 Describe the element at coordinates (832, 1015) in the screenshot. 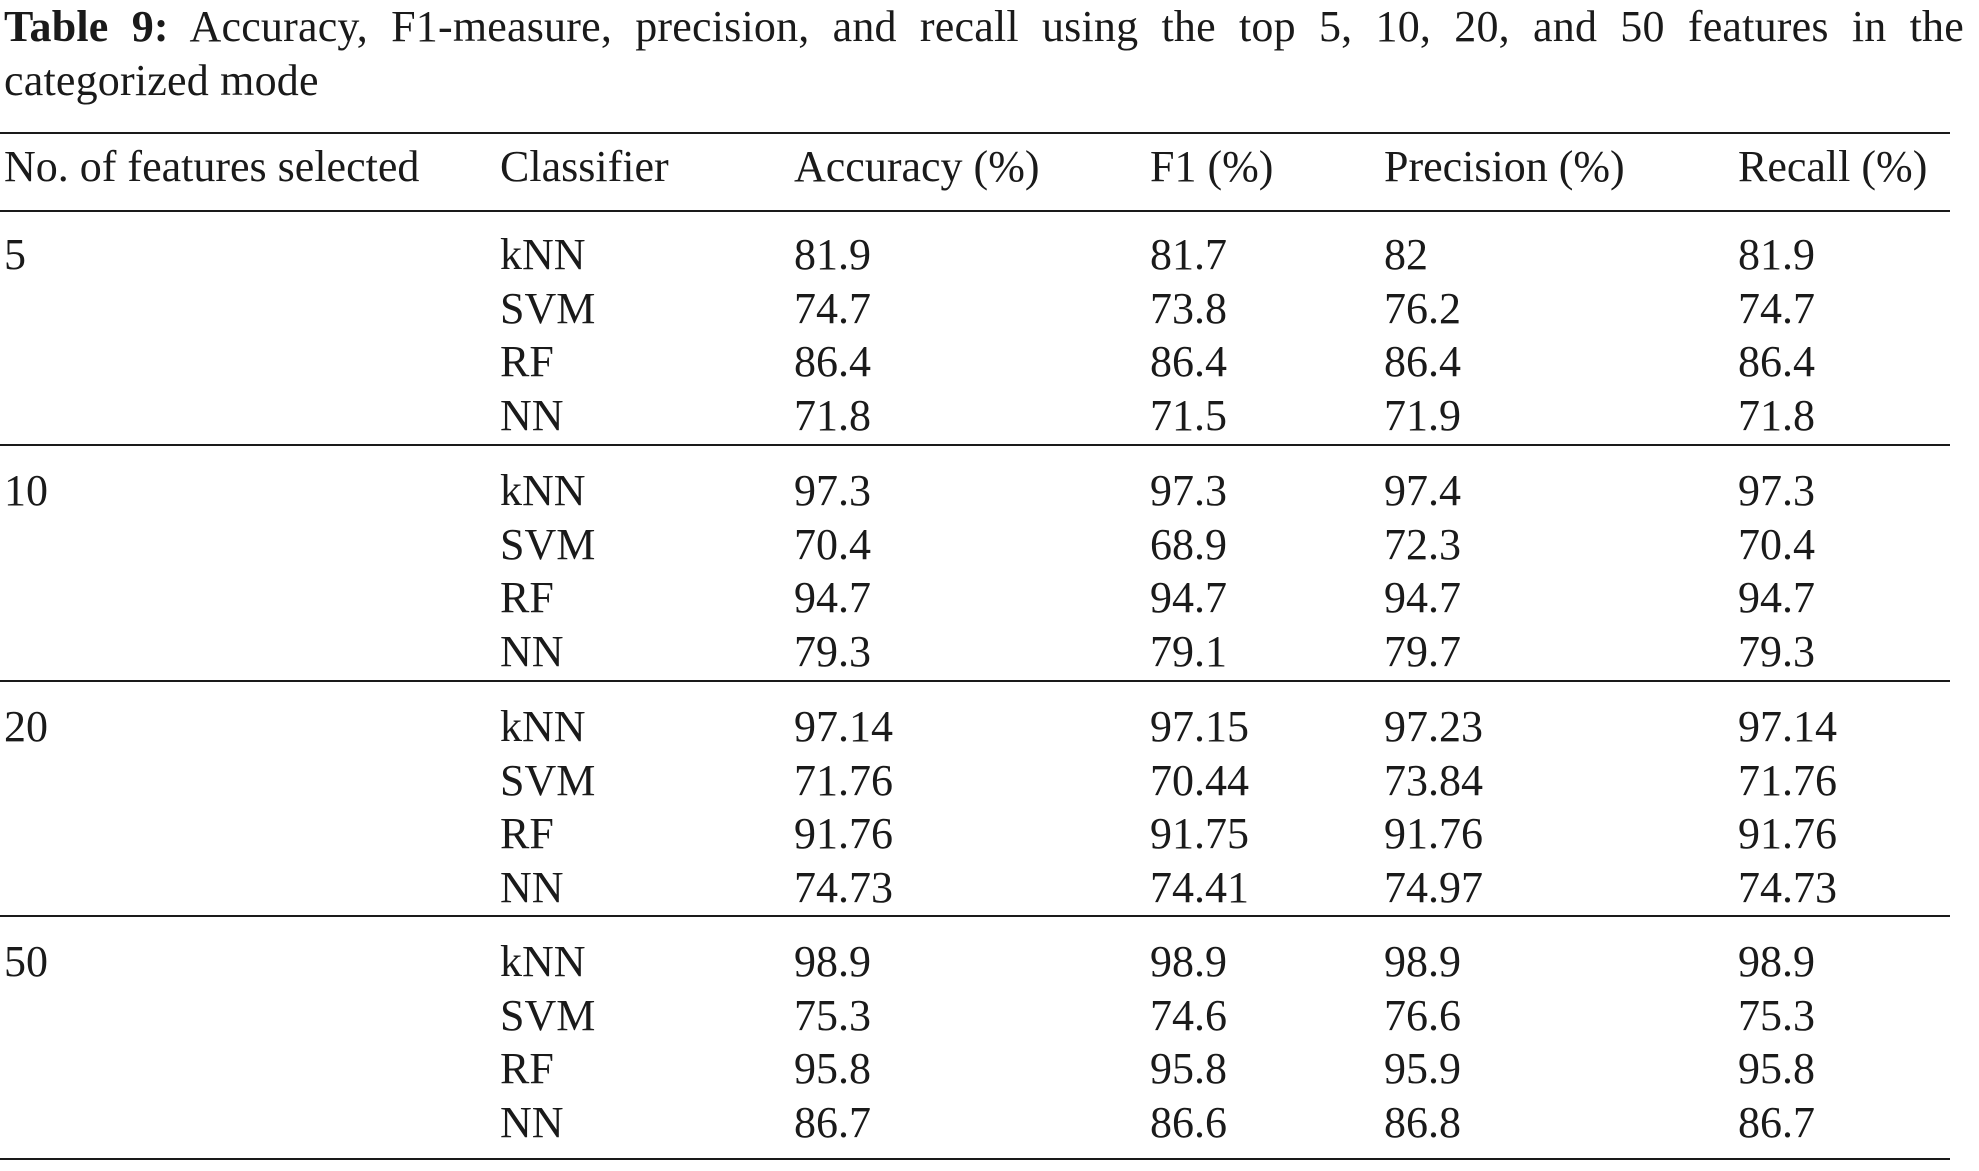

I see `accuracy-cell: 75.3` at that location.